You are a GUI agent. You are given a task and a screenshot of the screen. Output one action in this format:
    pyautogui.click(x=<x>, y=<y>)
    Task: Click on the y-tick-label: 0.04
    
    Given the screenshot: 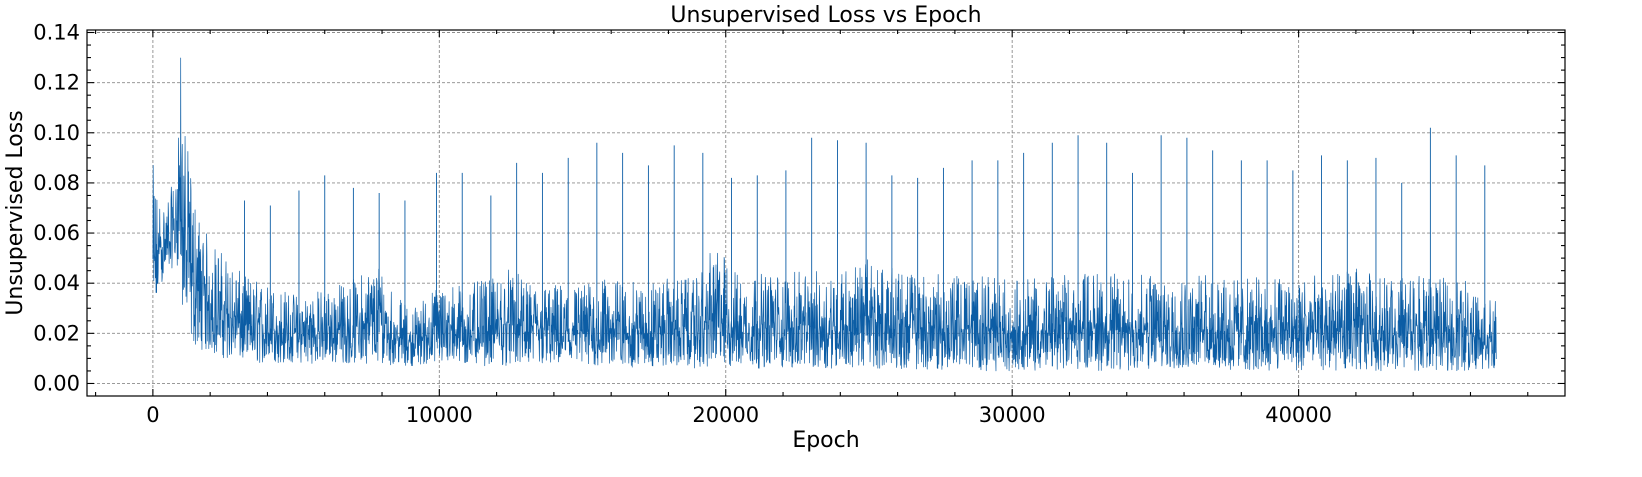 What is the action you would take?
    pyautogui.click(x=56, y=283)
    